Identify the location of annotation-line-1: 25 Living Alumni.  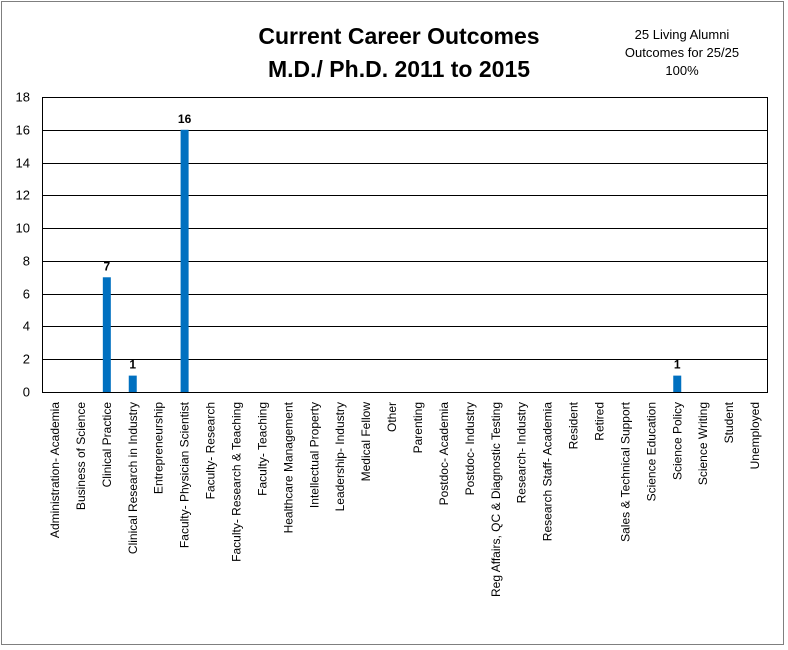
(682, 34).